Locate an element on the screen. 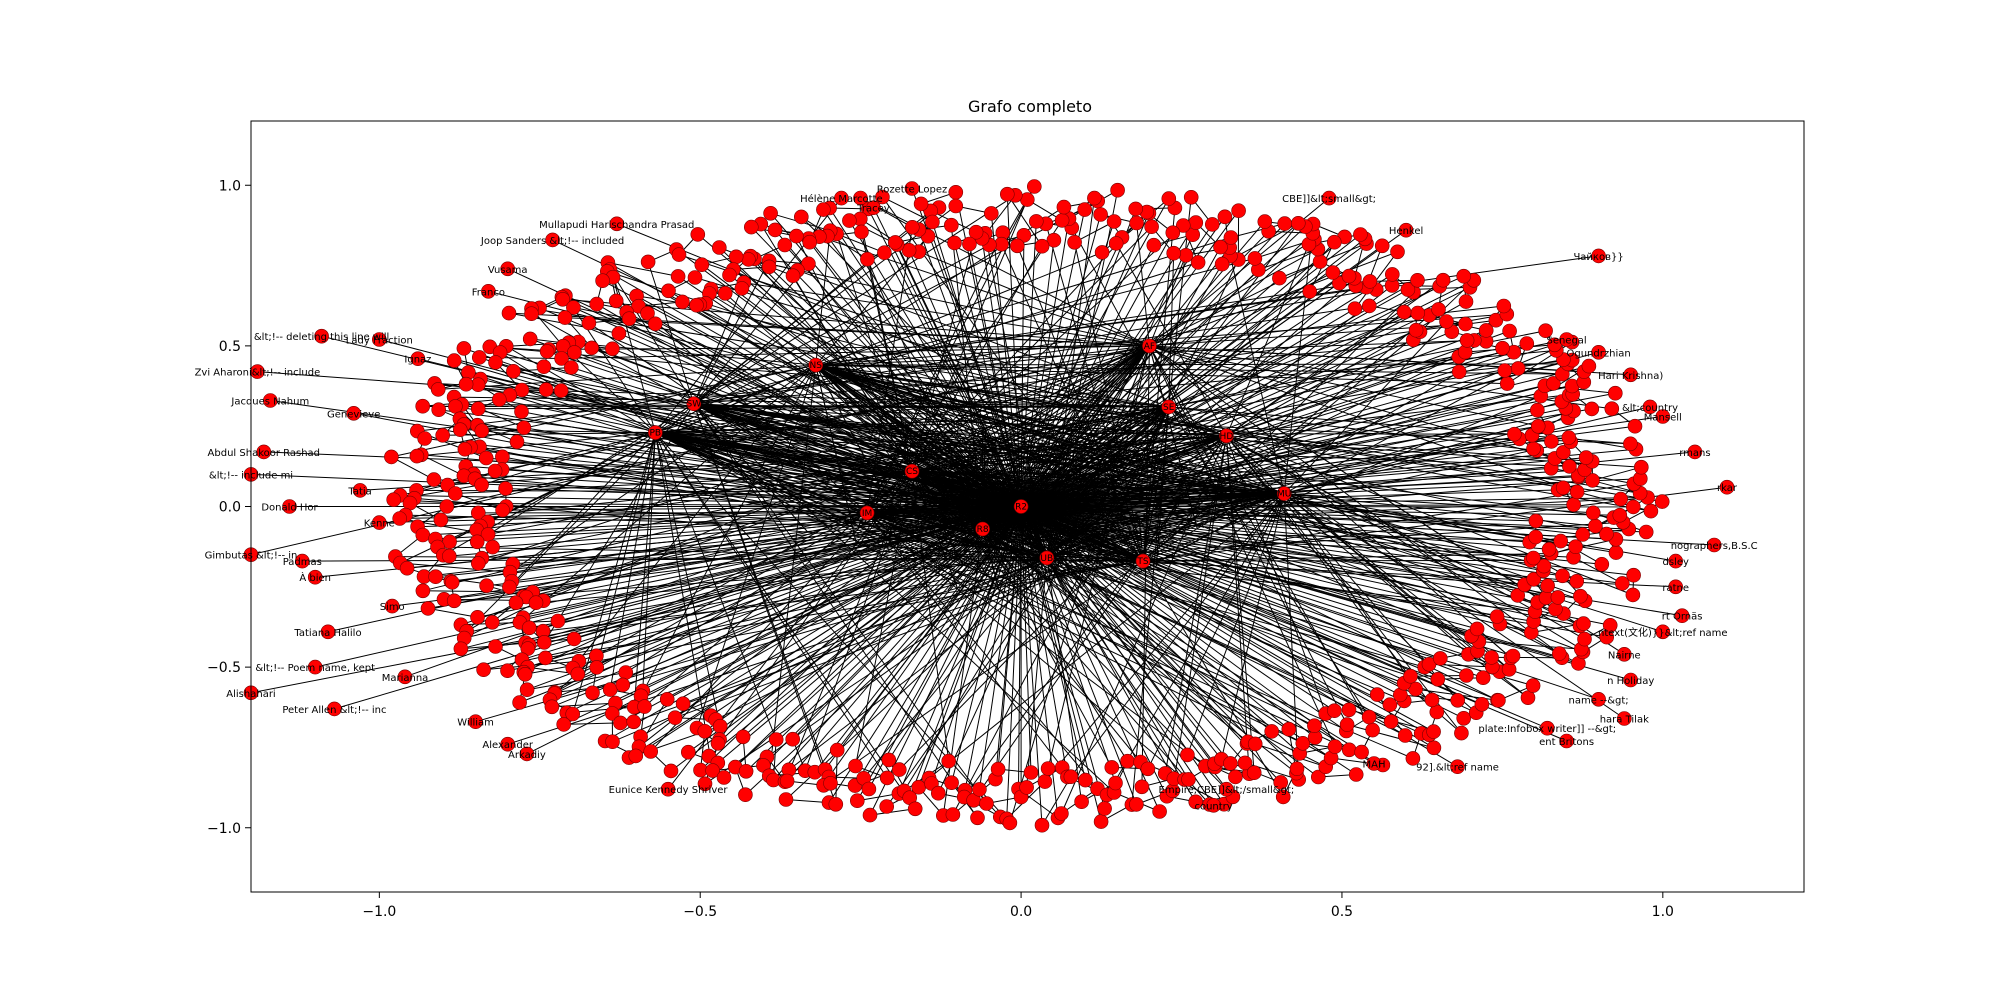 This screenshot has height=1000, width=2000. node-label: Nairne is located at coordinates (1624, 655).